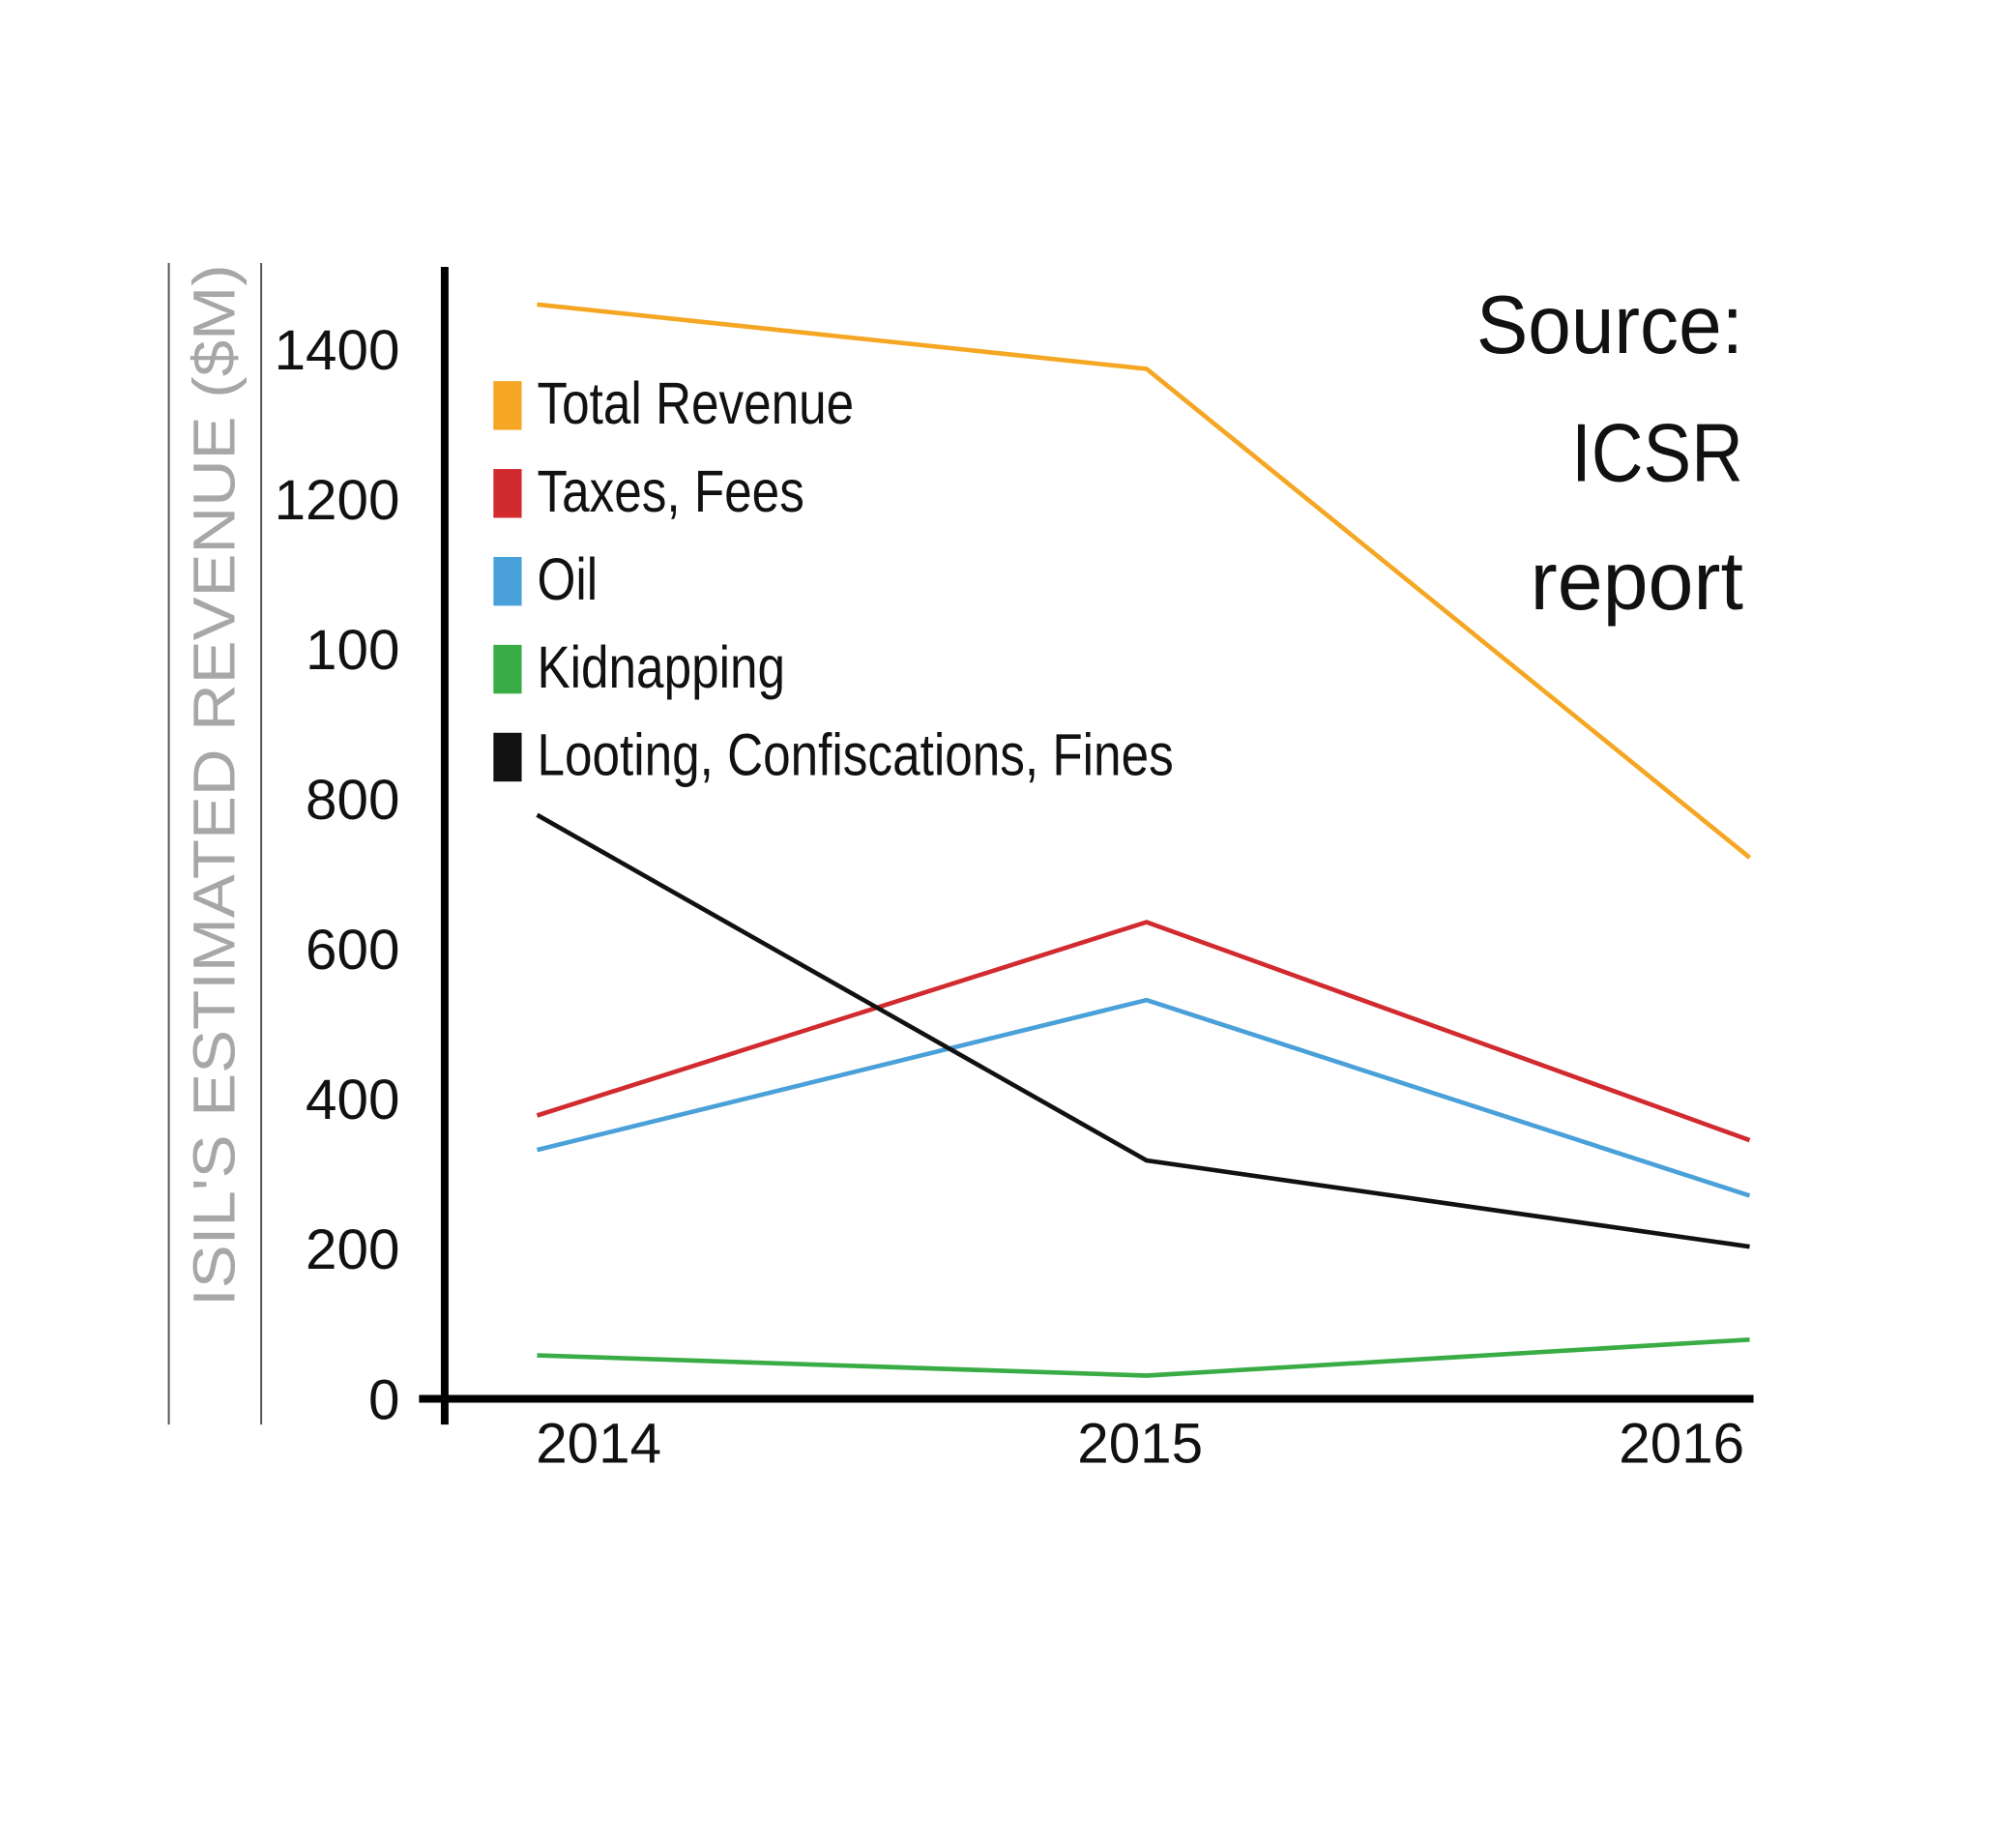 Image resolution: width=2016 pixels, height=1848 pixels. I want to click on y-axis-label: ISIL'S ESTIMATED REVENUE ($M), so click(214, 785).